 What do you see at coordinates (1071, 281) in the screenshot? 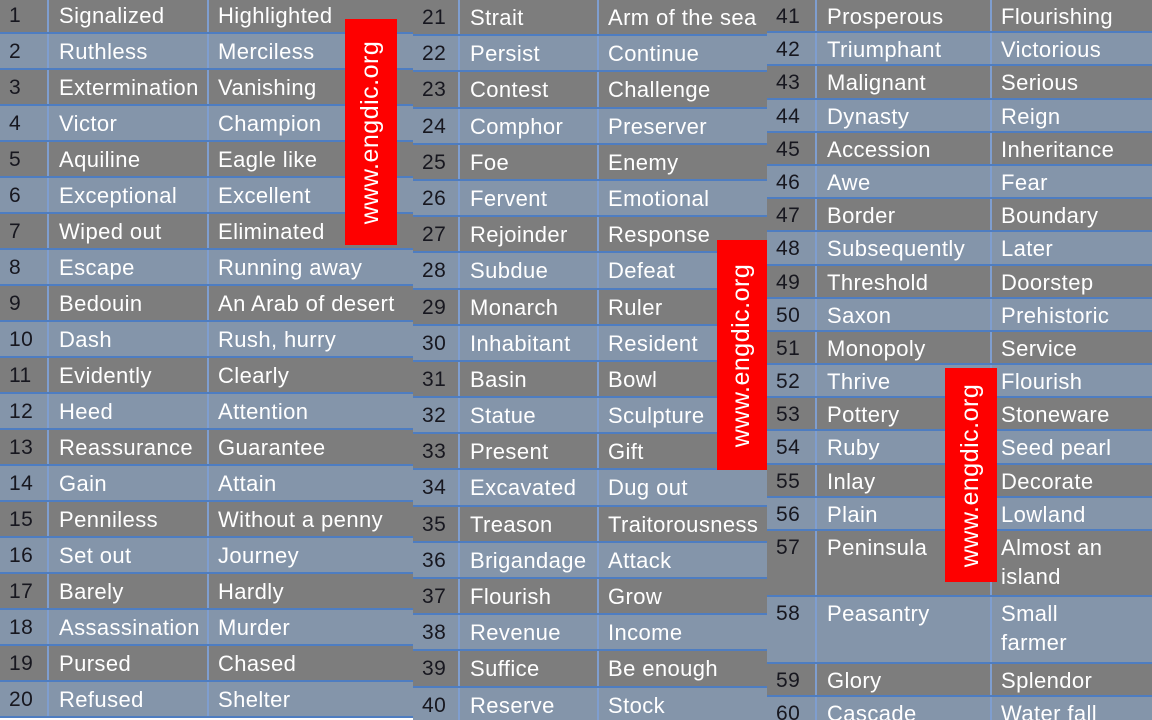
I see `synonym-cell: Doorstep` at bounding box center [1071, 281].